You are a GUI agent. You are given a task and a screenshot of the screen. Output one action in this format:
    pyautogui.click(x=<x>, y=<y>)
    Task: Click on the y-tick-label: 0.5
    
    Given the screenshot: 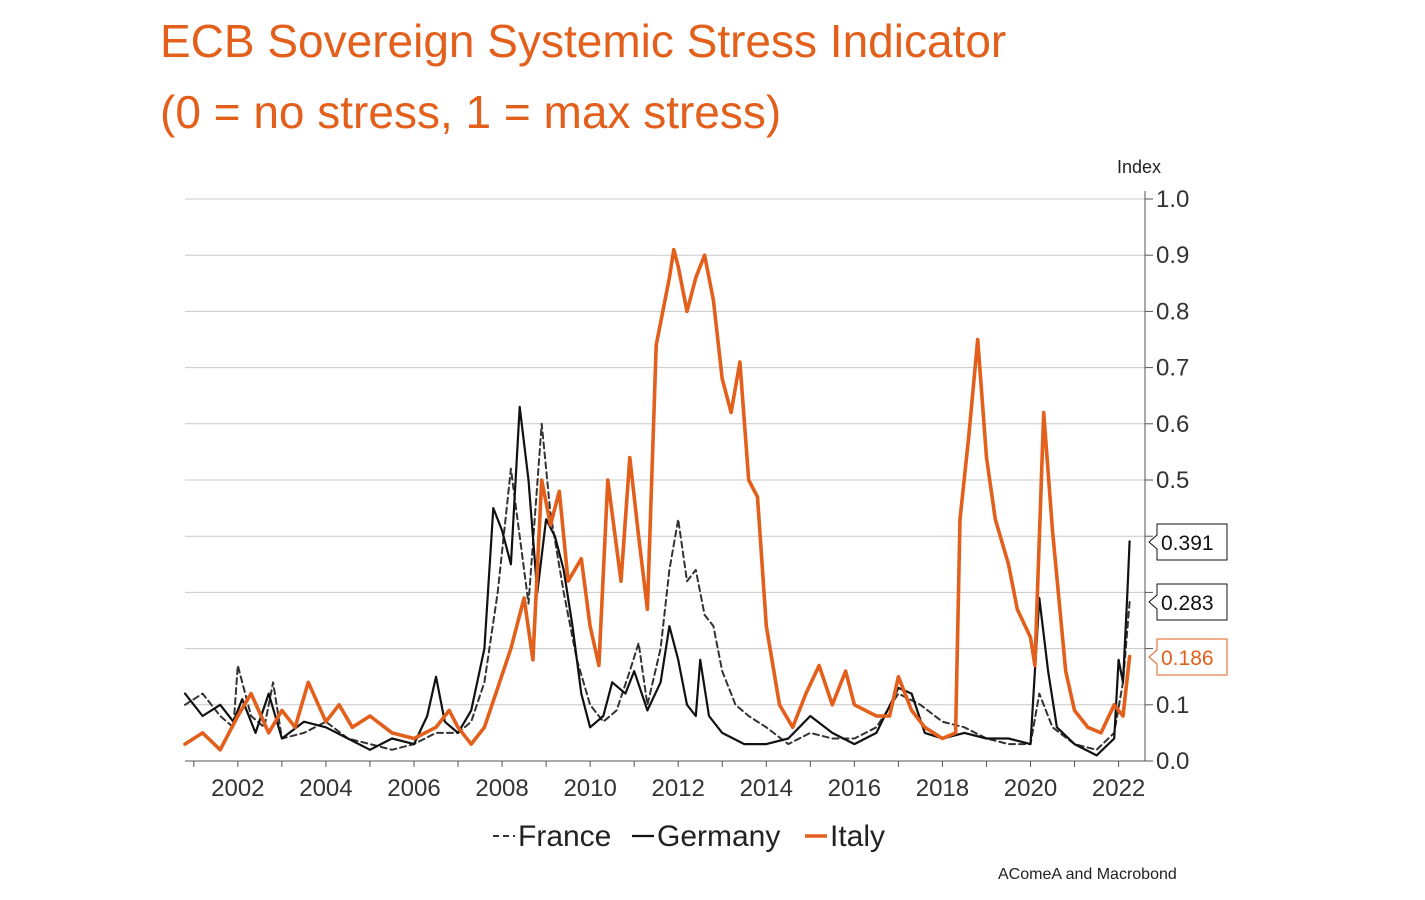 What is the action you would take?
    pyautogui.click(x=1172, y=480)
    